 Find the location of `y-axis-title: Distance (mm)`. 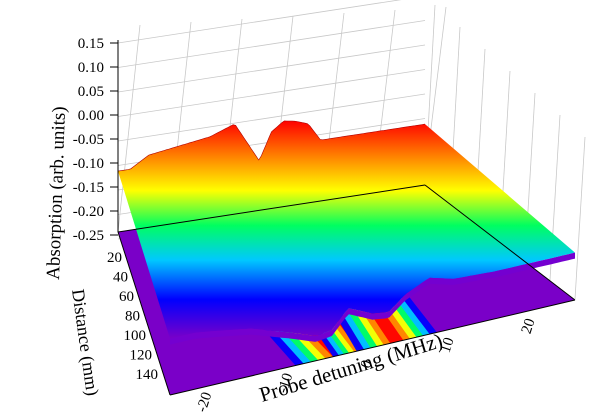

y-axis-title: Distance (mm) is located at coordinates (85, 342).